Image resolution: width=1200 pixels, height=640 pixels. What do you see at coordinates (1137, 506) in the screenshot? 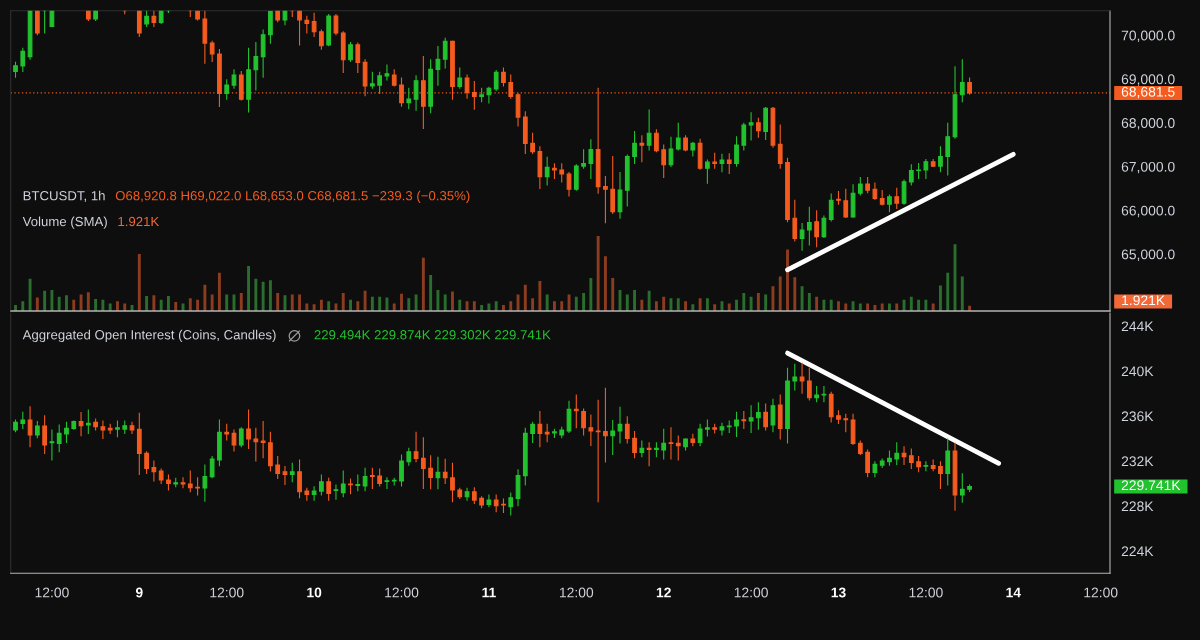
I see `y-tick-label: 228K` at bounding box center [1137, 506].